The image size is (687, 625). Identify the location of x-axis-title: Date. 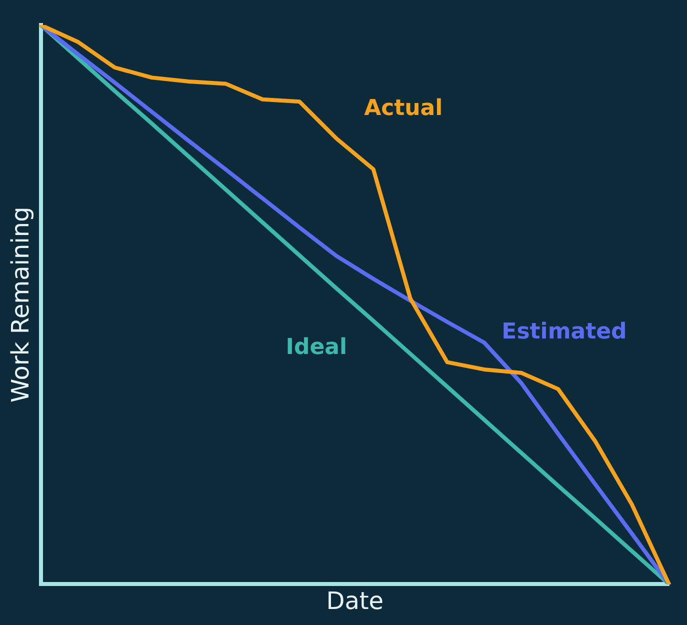
(355, 600).